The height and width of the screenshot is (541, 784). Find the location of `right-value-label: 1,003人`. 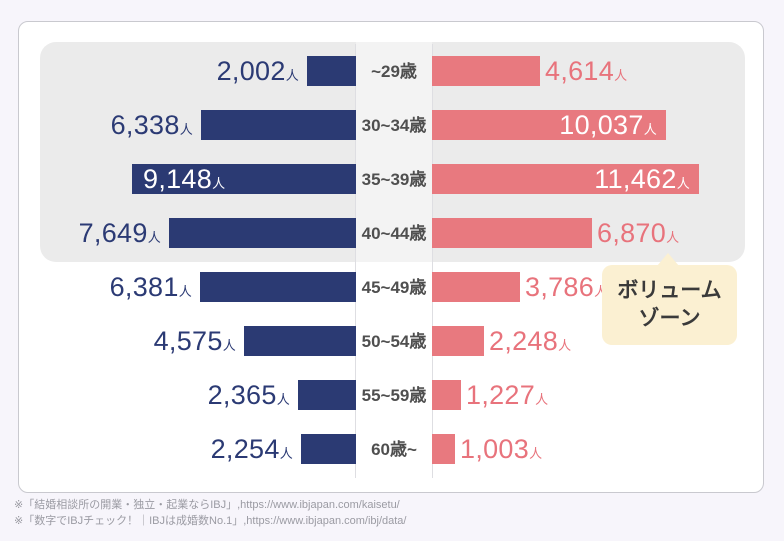

right-value-label: 1,003人 is located at coordinates (501, 449).